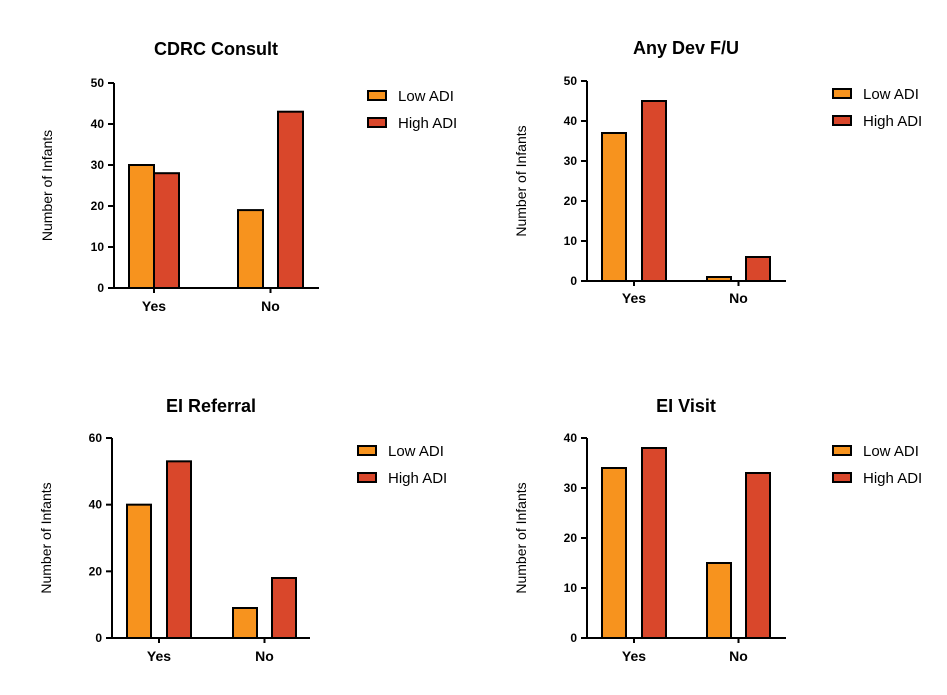  I want to click on chart-title: CDRC Consult, so click(216, 49).